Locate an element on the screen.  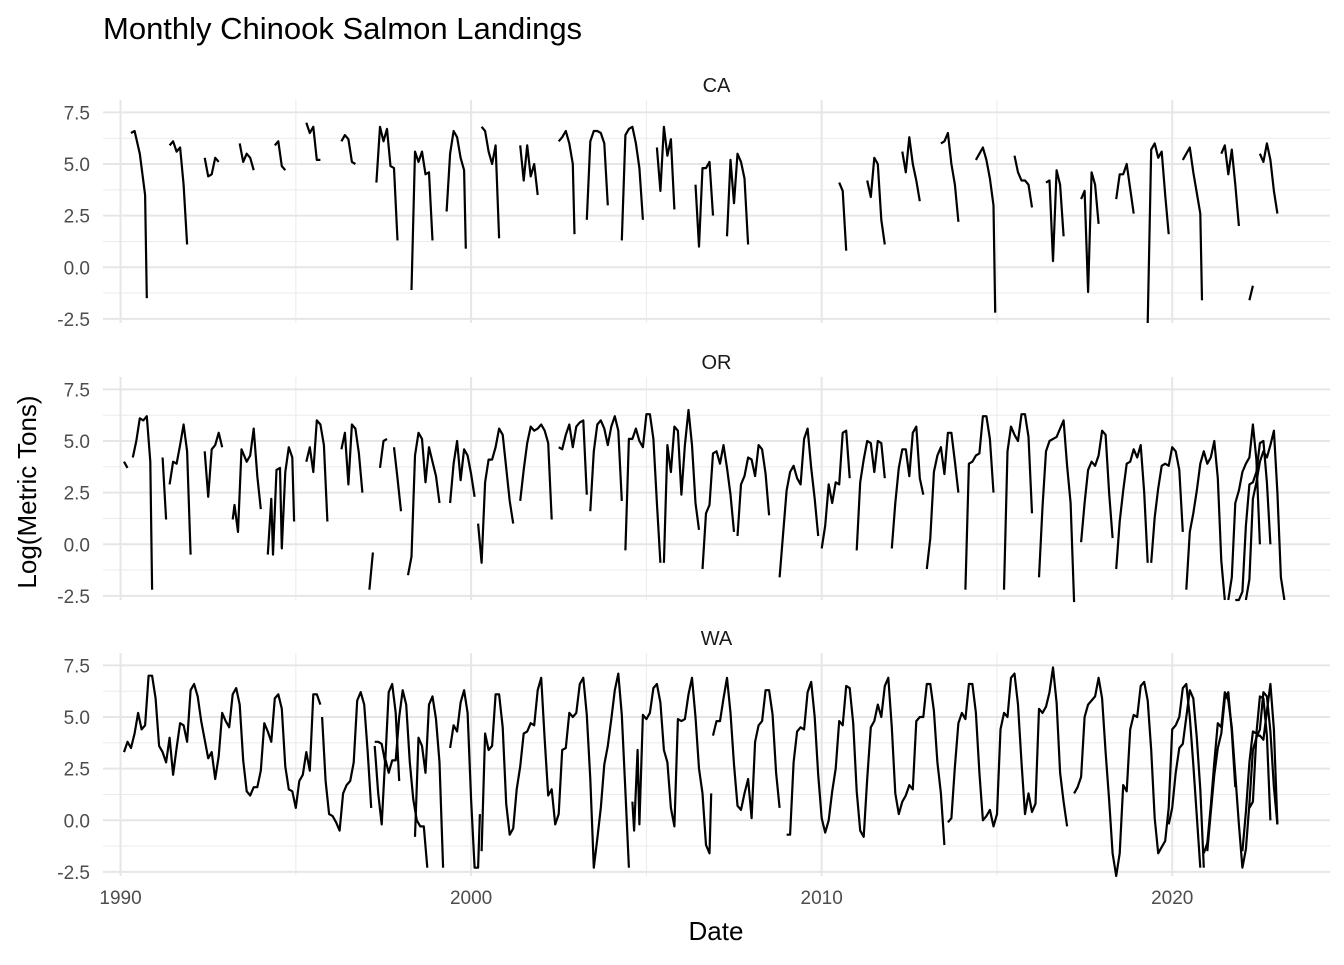
facet-label: WA is located at coordinates (717, 639).